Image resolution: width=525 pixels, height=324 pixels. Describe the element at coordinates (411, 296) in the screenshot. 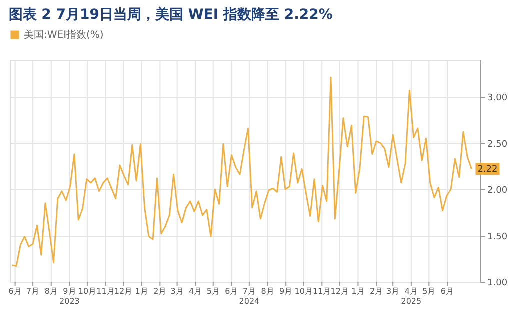

I see `x-tick-label: 4月 2025` at that location.